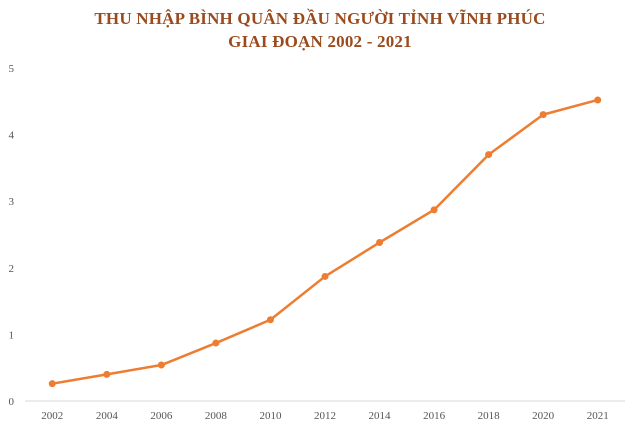 This screenshot has width=640, height=432. What do you see at coordinates (107, 416) in the screenshot?
I see `x-tick-label: 2004` at bounding box center [107, 416].